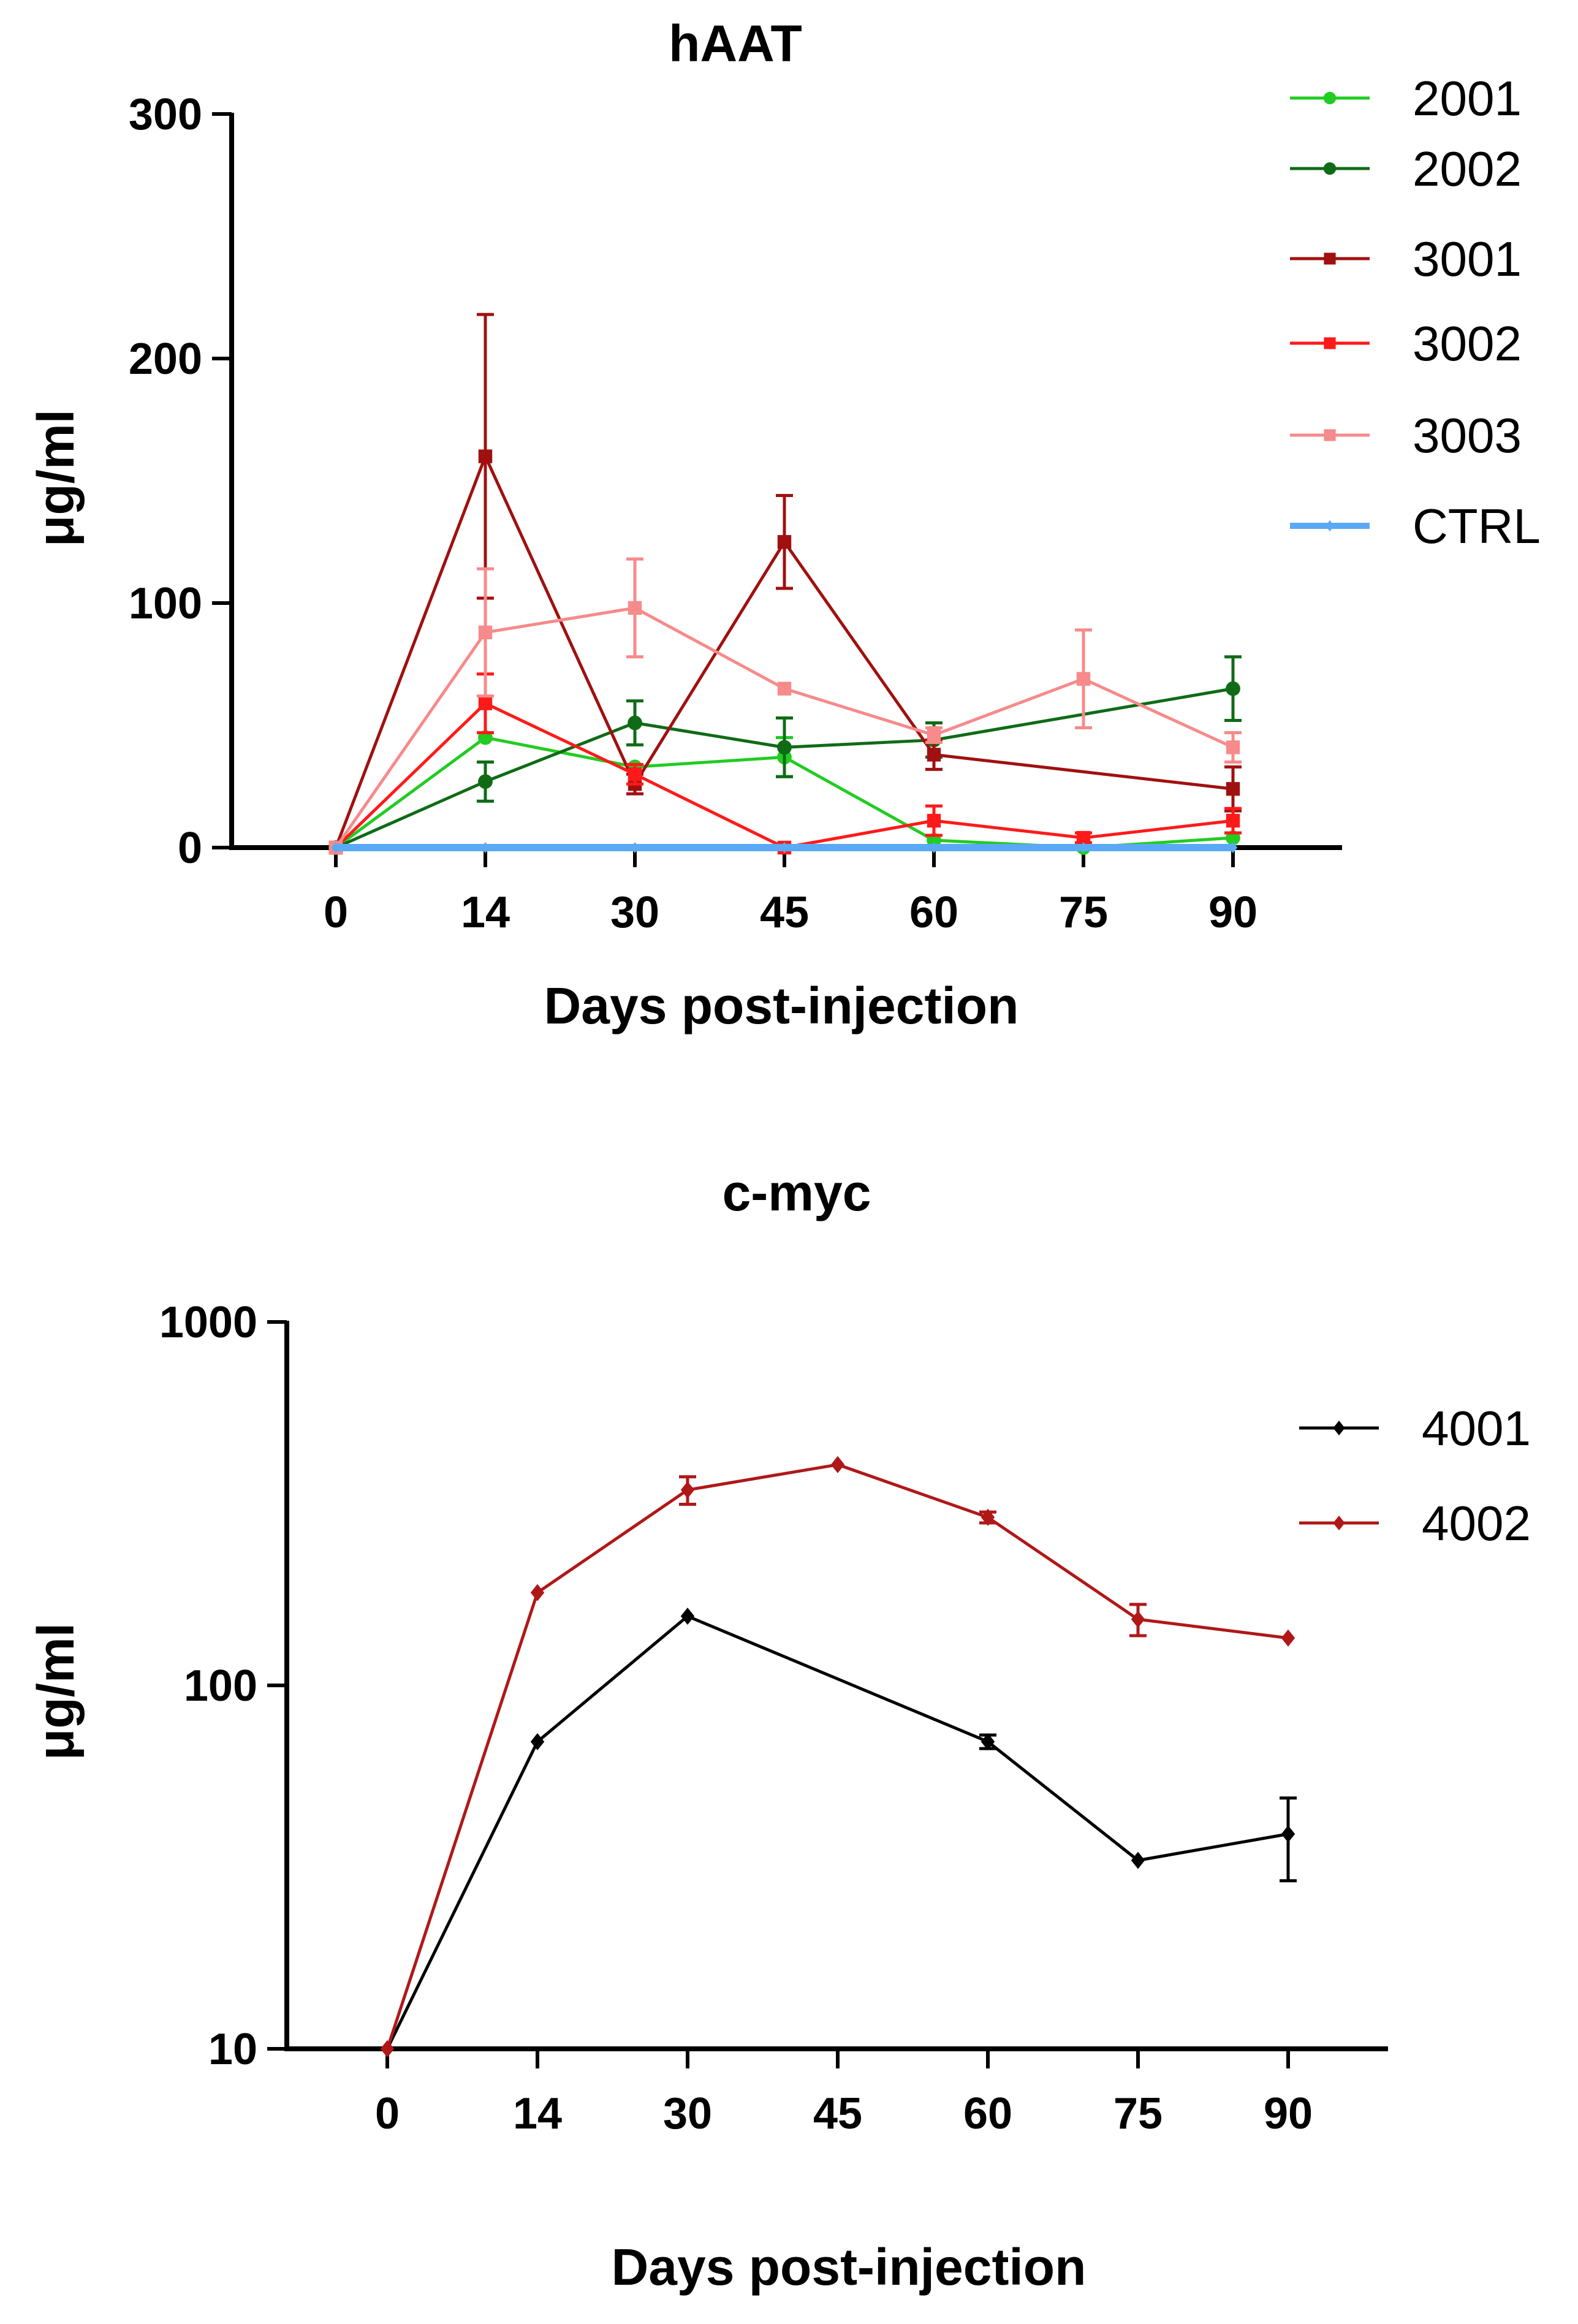  Describe the element at coordinates (1415, 1429) in the screenshot. I see `legend-item: 4001` at that location.